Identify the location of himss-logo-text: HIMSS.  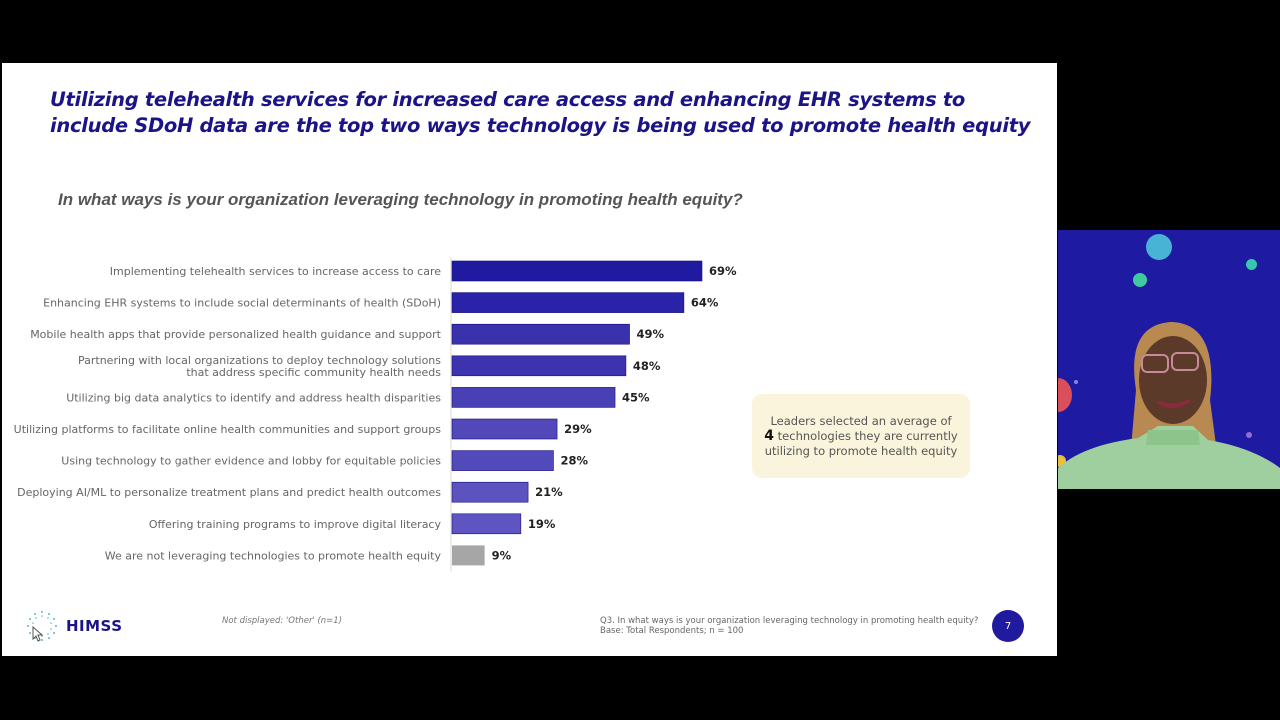
(94, 626).